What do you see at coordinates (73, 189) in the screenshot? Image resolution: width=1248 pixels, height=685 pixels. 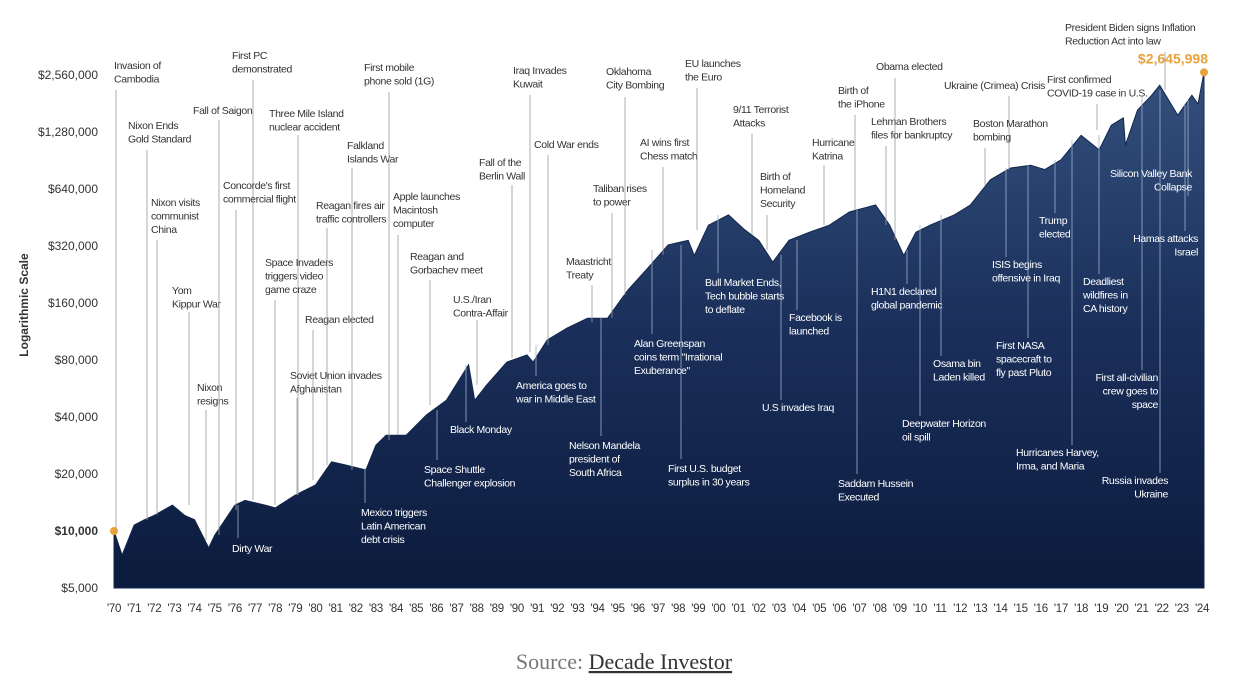 I see `y-tick-label: $640,000` at bounding box center [73, 189].